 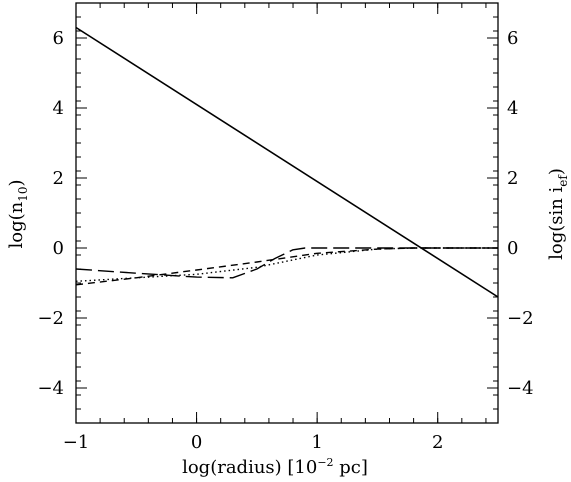 I want to click on y-tick-label-left: 6, so click(x=58, y=38).